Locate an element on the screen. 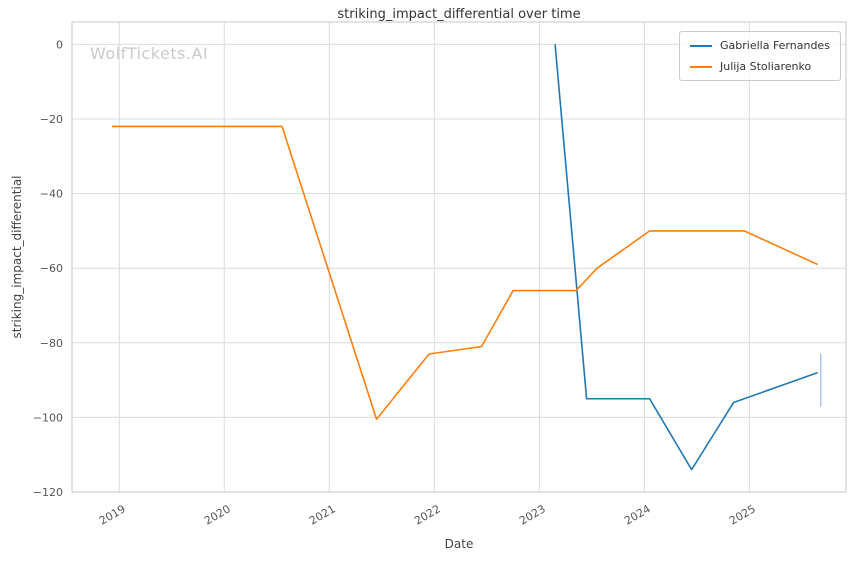 This screenshot has height=561, width=858. y-tick-label: −120 is located at coordinates (48, 492).